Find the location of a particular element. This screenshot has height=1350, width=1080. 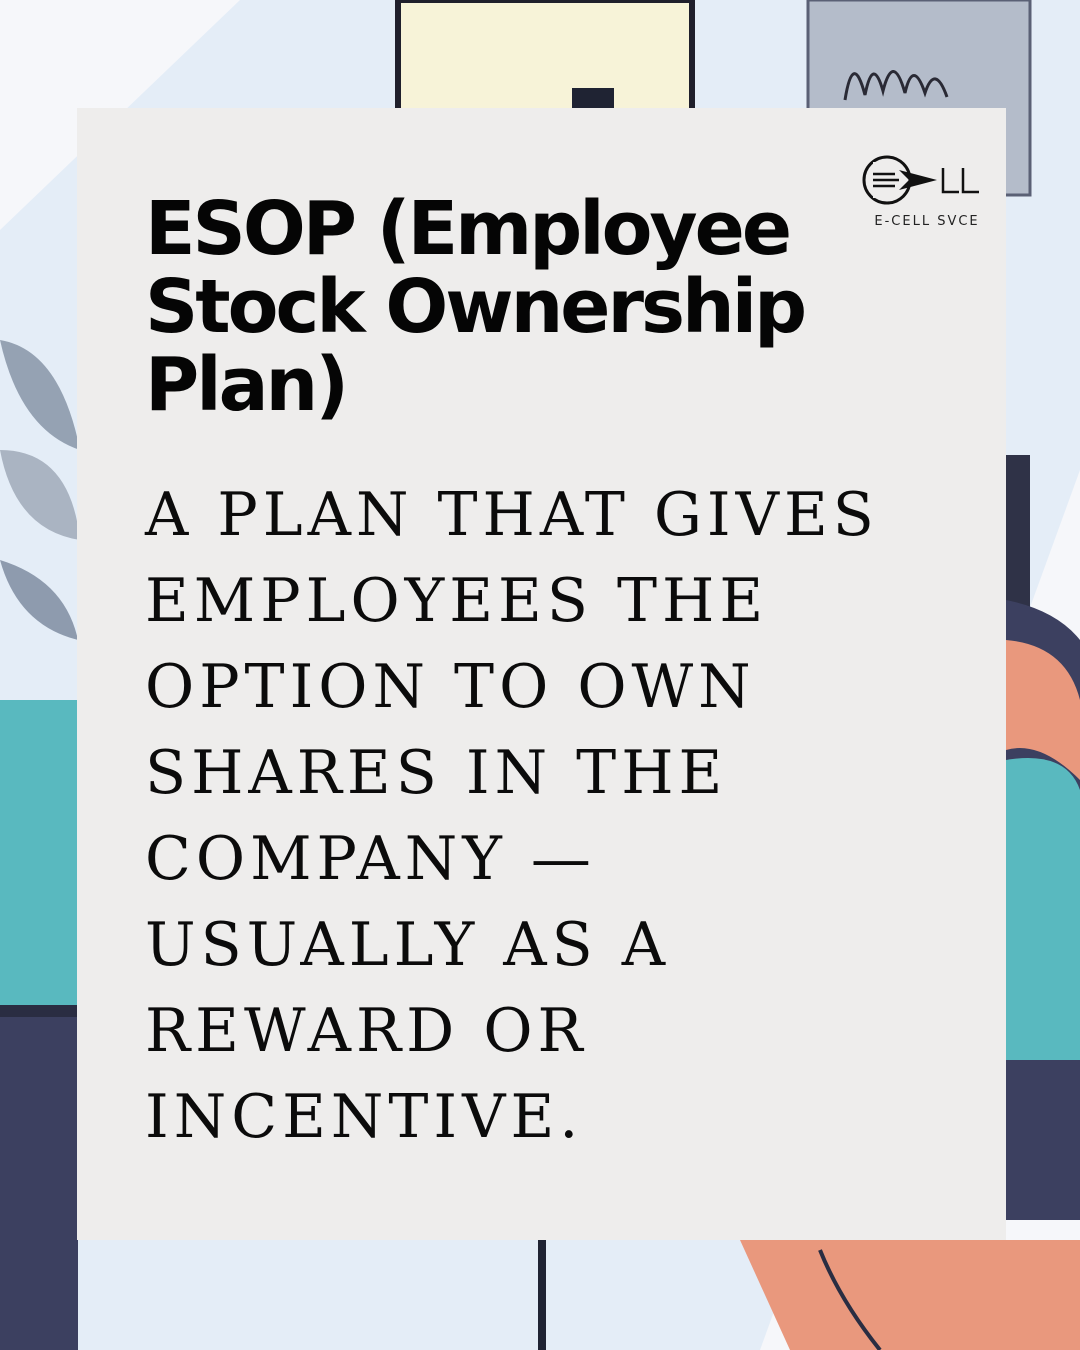

page-title: ESOP (Employee Stock Ownership Plan) is located at coordinates (476, 307).